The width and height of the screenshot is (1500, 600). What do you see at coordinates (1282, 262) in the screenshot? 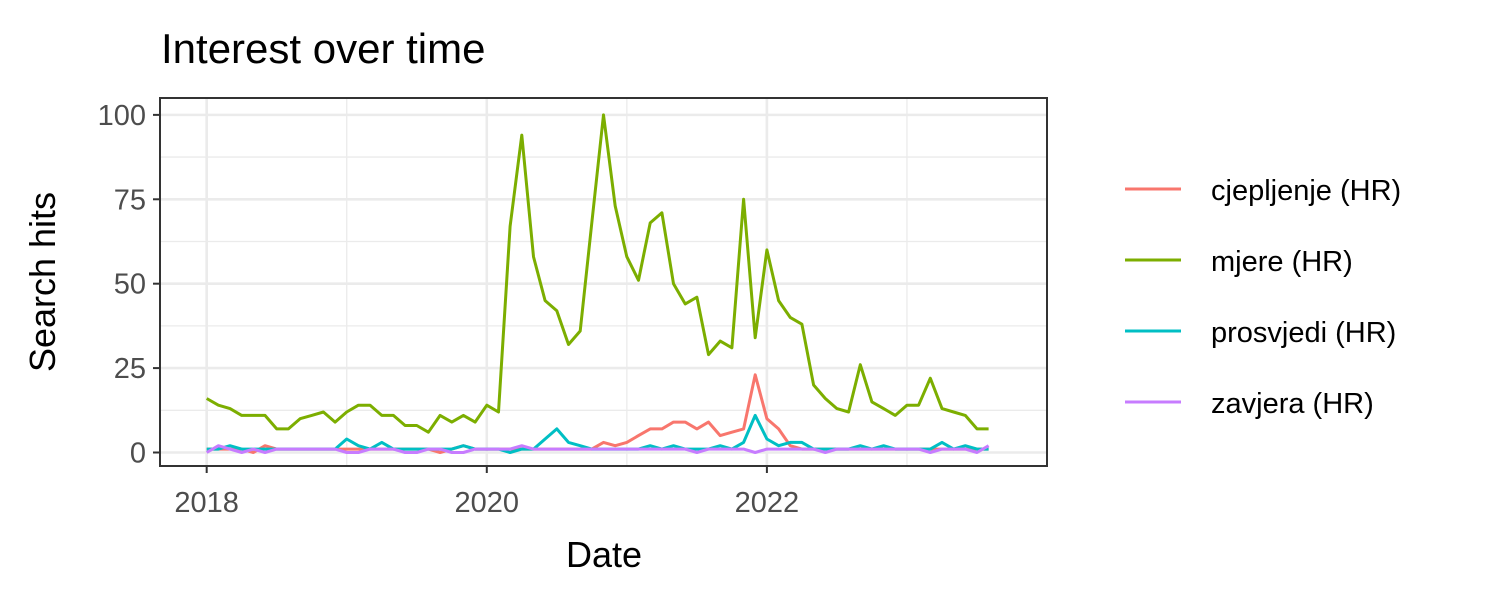
I see `legend-label-mjere: mjere (HR)` at bounding box center [1282, 262].